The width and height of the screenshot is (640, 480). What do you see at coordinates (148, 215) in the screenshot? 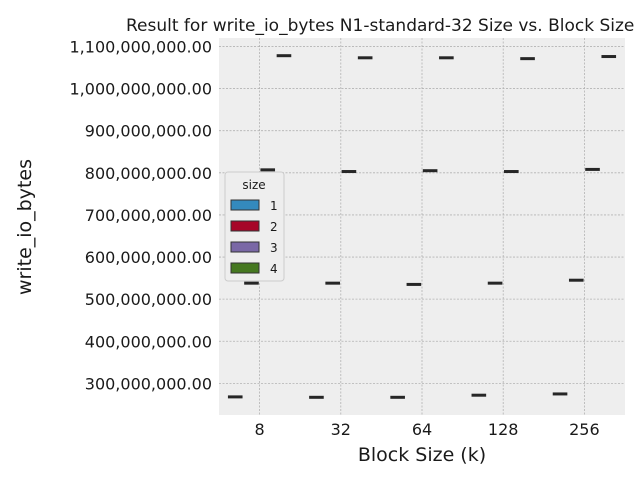
I see `y-tick-label: 700,000,000.00` at bounding box center [148, 215].